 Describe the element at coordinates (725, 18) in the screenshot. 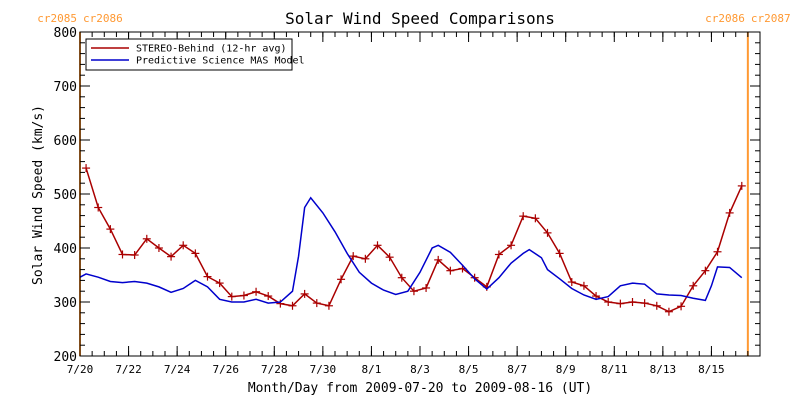

I see `rotation-label-before: cr2086` at that location.